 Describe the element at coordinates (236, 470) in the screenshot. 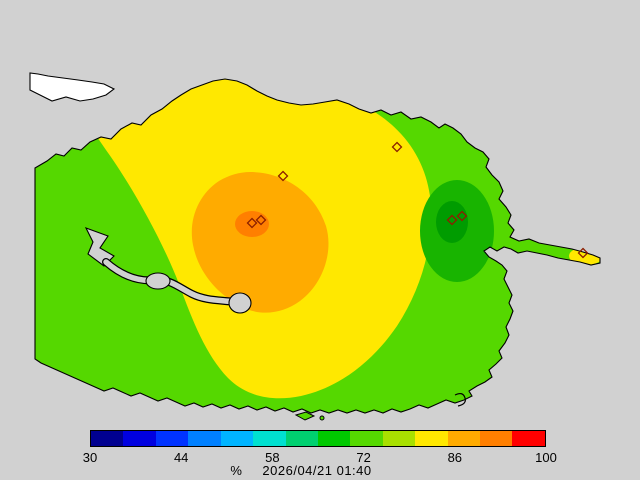

I see `colorbar-unit-label: %` at that location.